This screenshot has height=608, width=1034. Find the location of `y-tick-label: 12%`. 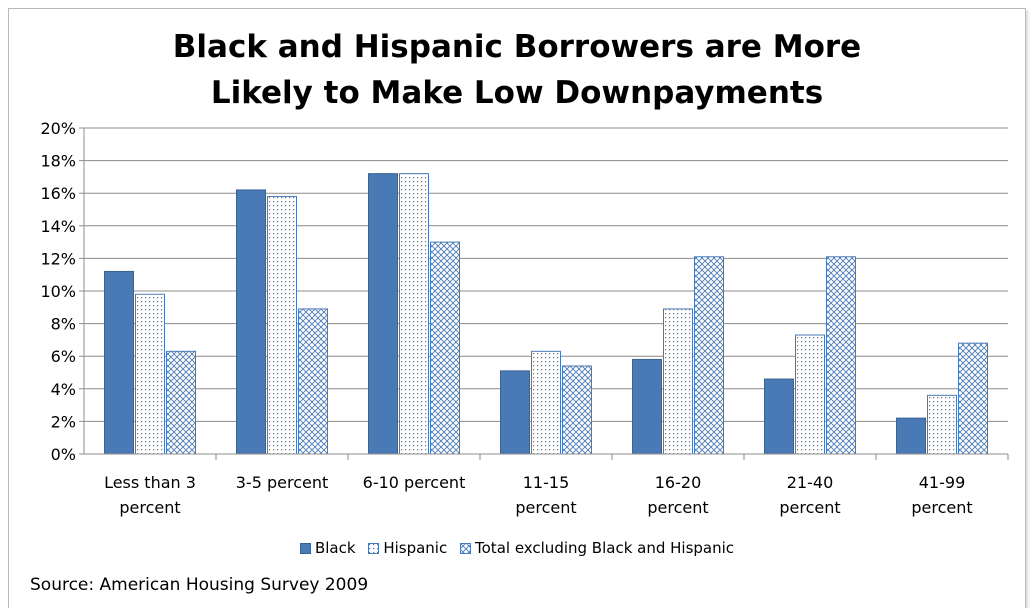

y-tick-label: 12% is located at coordinates (58, 258).